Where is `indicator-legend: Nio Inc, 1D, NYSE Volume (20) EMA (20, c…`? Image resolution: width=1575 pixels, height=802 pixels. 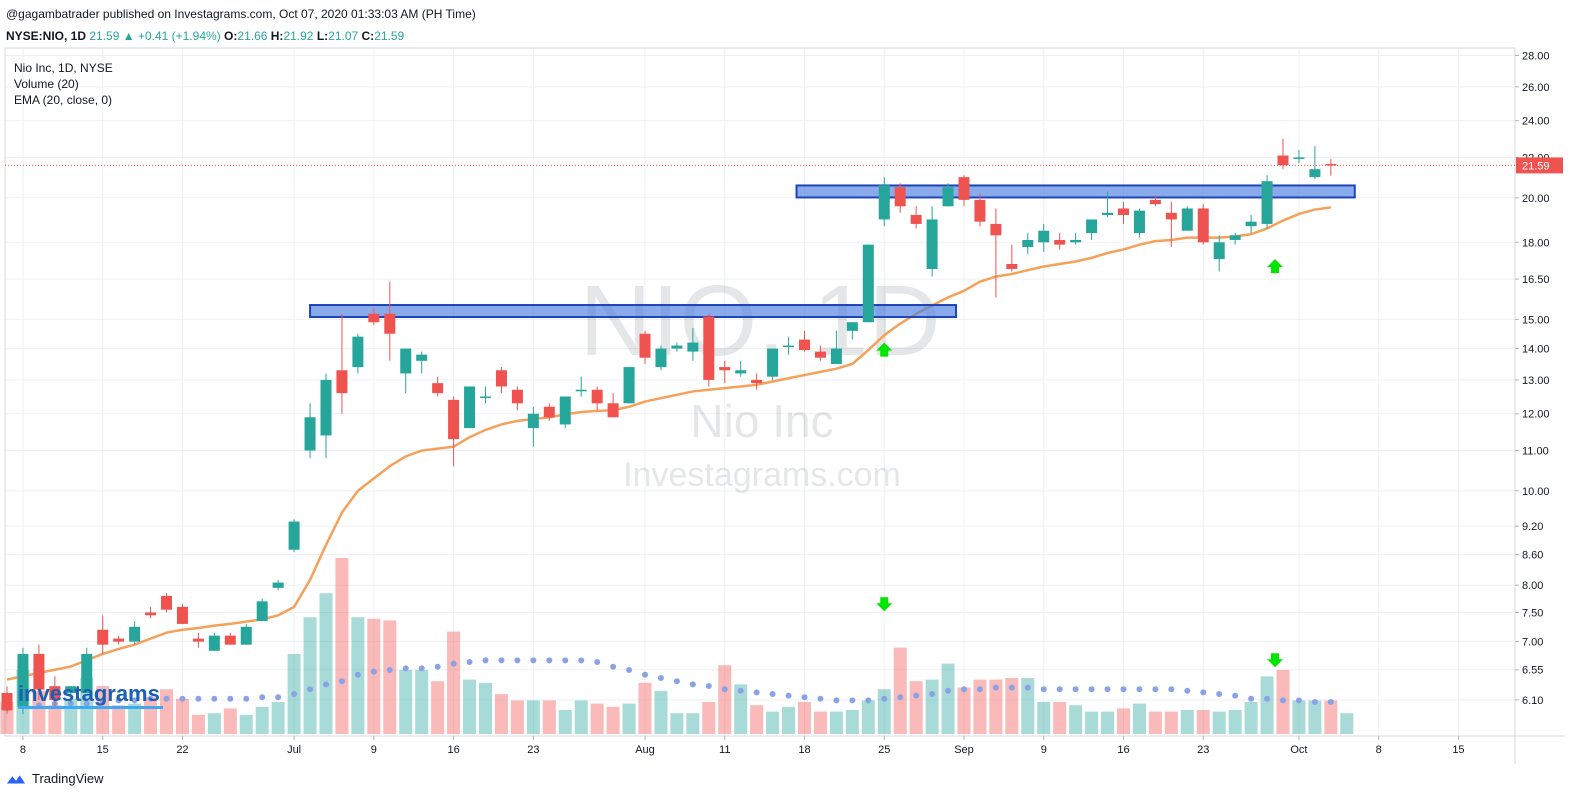
indicator-legend: Nio Inc, 1D, NYSE Volume (20) EMA (20, c… is located at coordinates (63, 84).